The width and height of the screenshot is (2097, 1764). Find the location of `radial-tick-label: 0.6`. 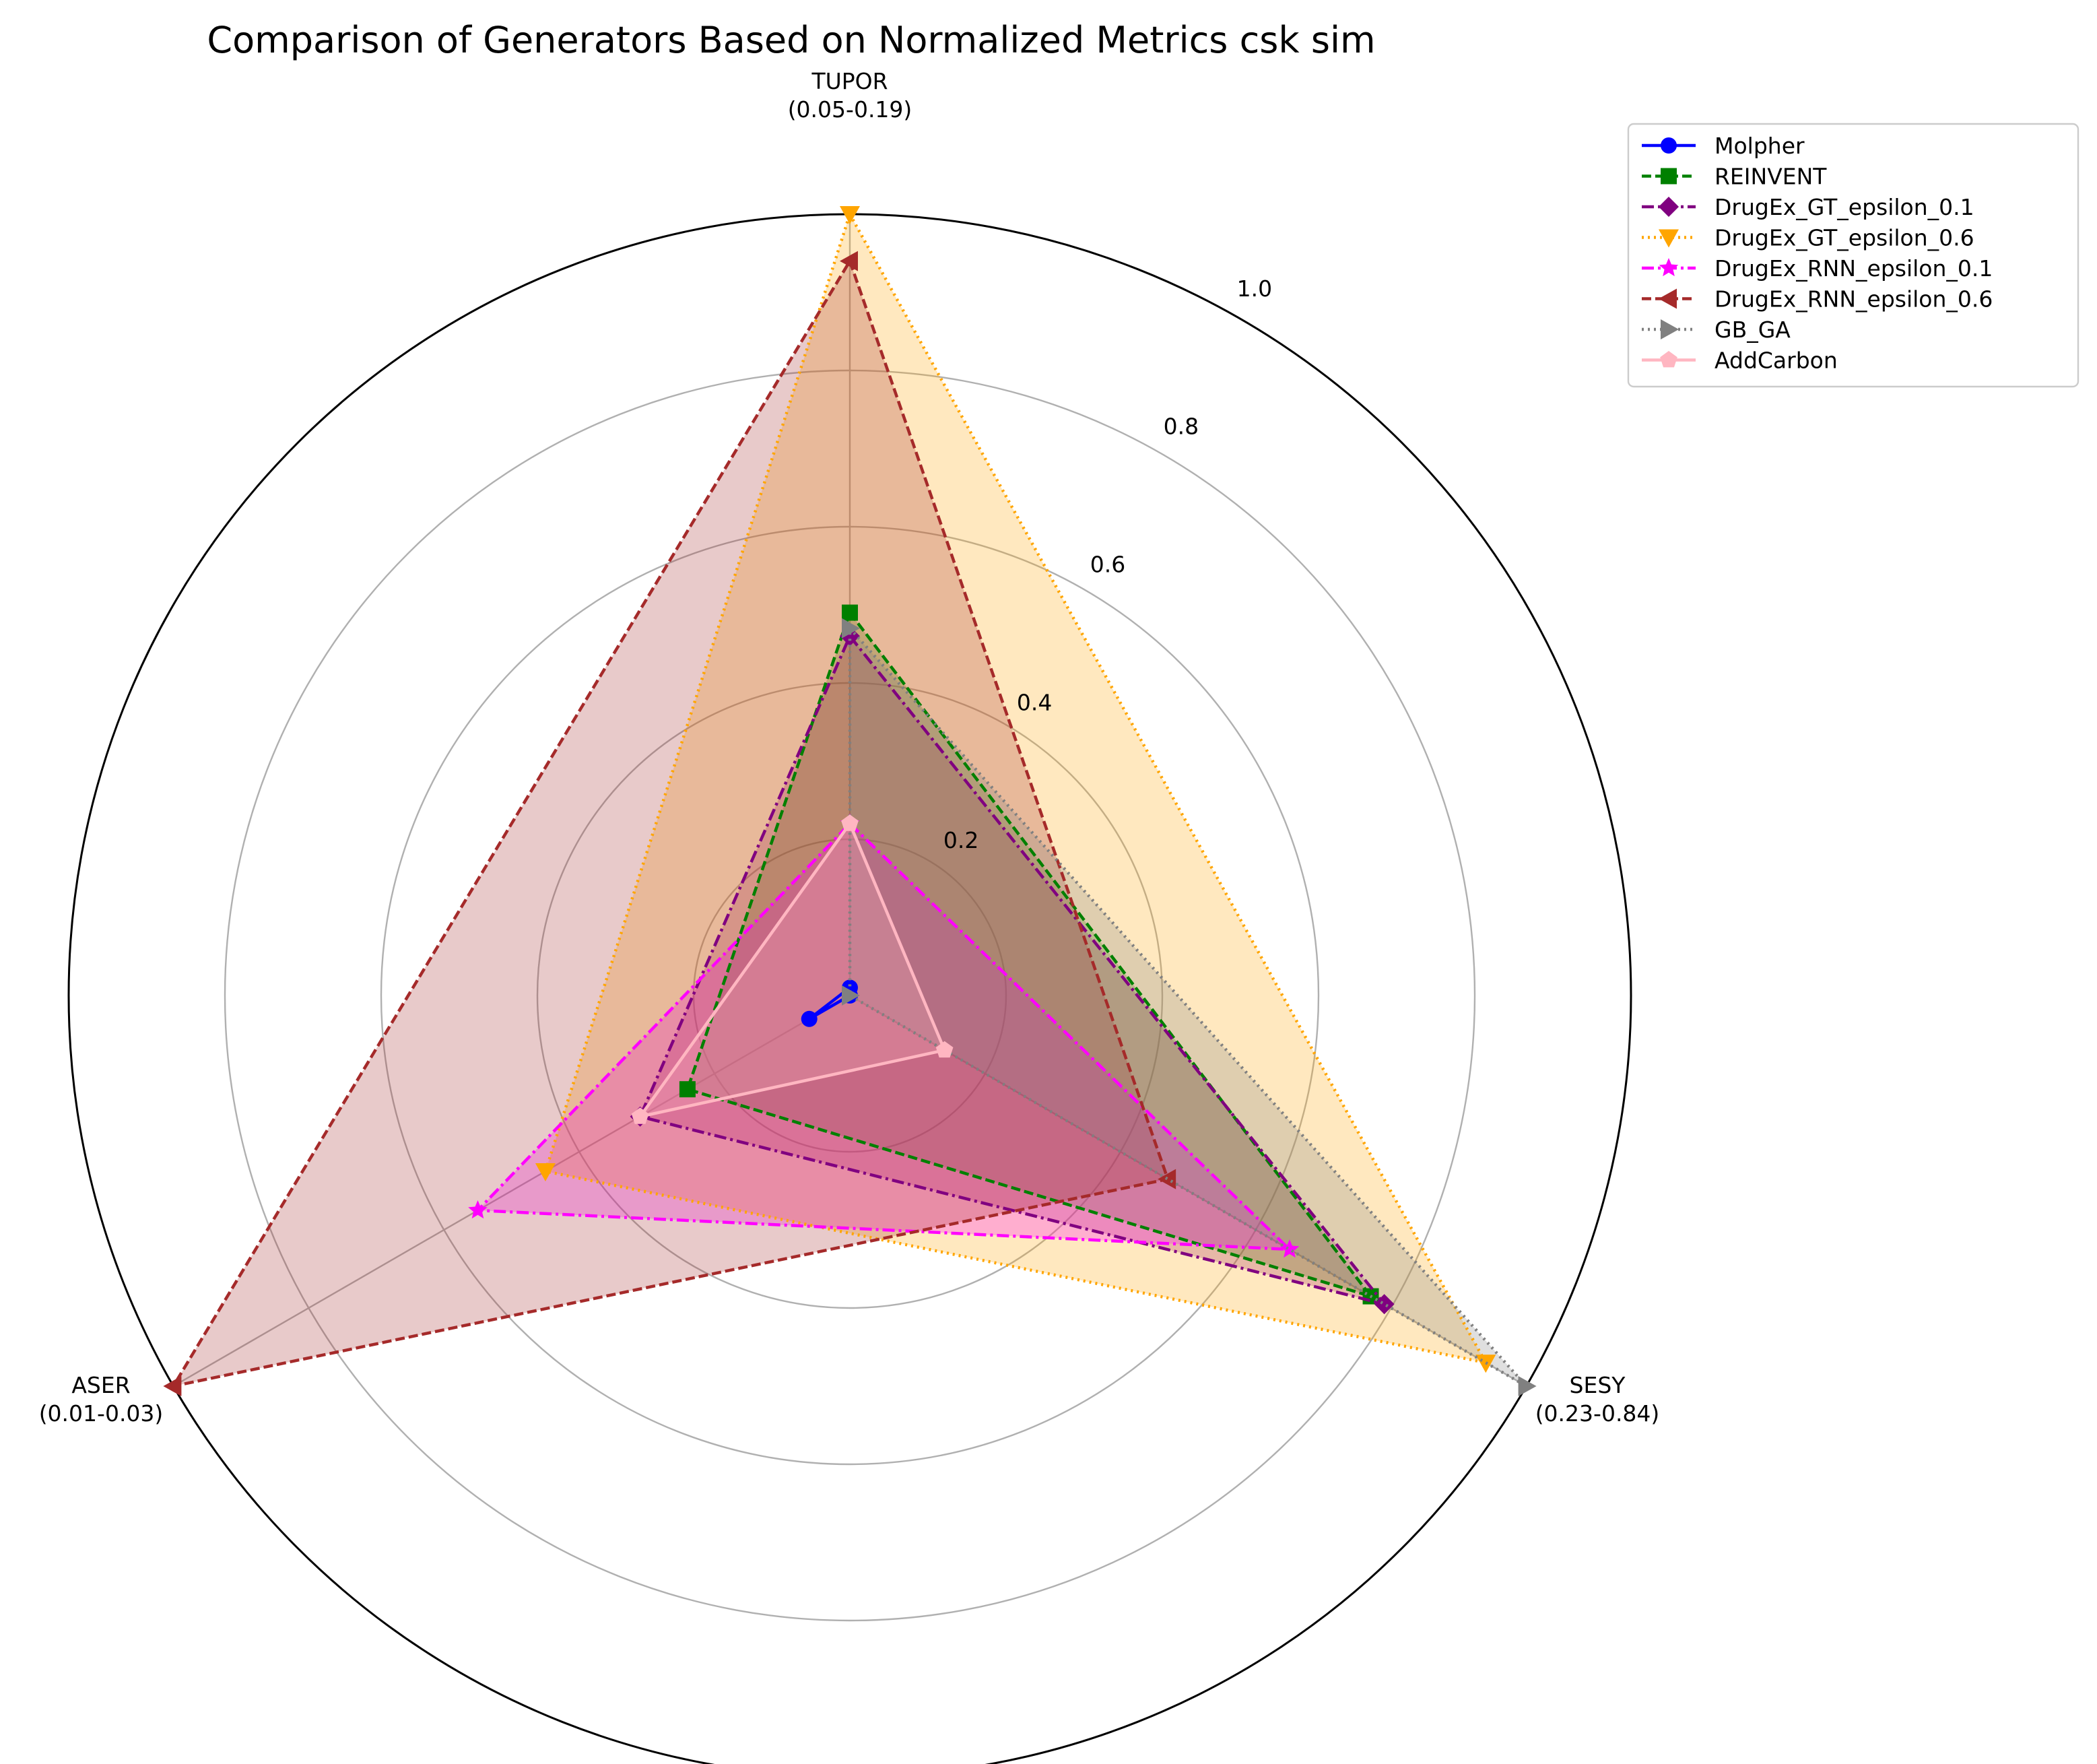

radial-tick-label: 0.6 is located at coordinates (1107, 564).